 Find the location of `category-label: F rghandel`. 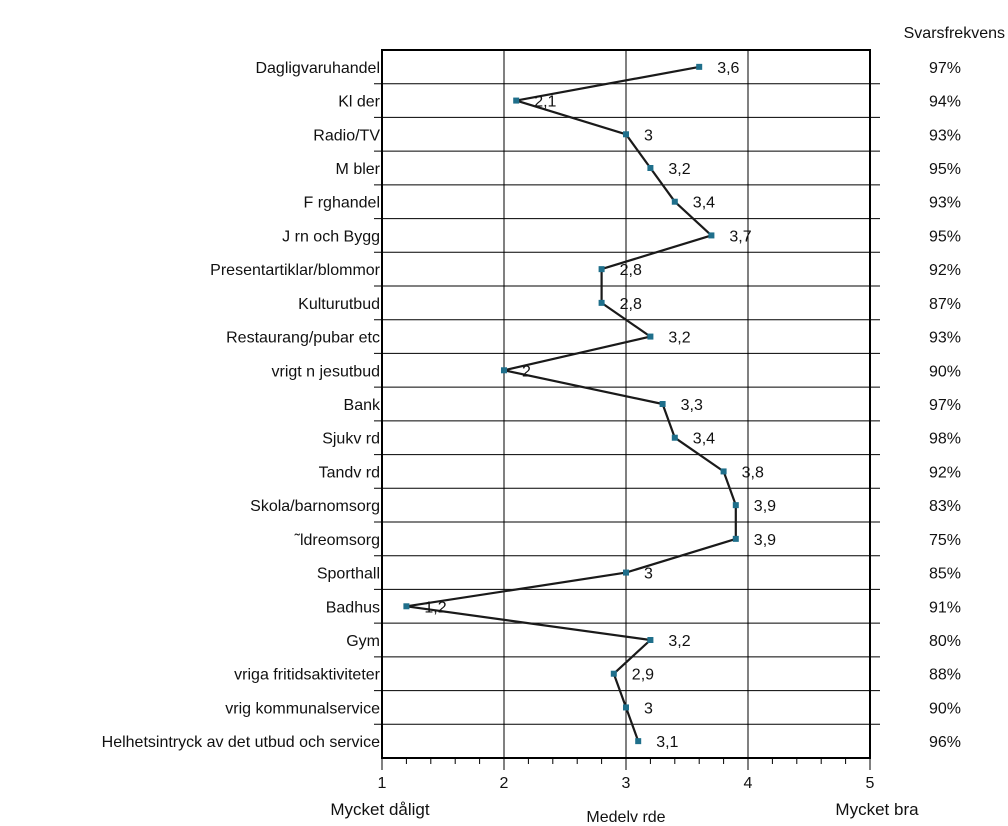

category-label: F rghandel is located at coordinates (342, 203).